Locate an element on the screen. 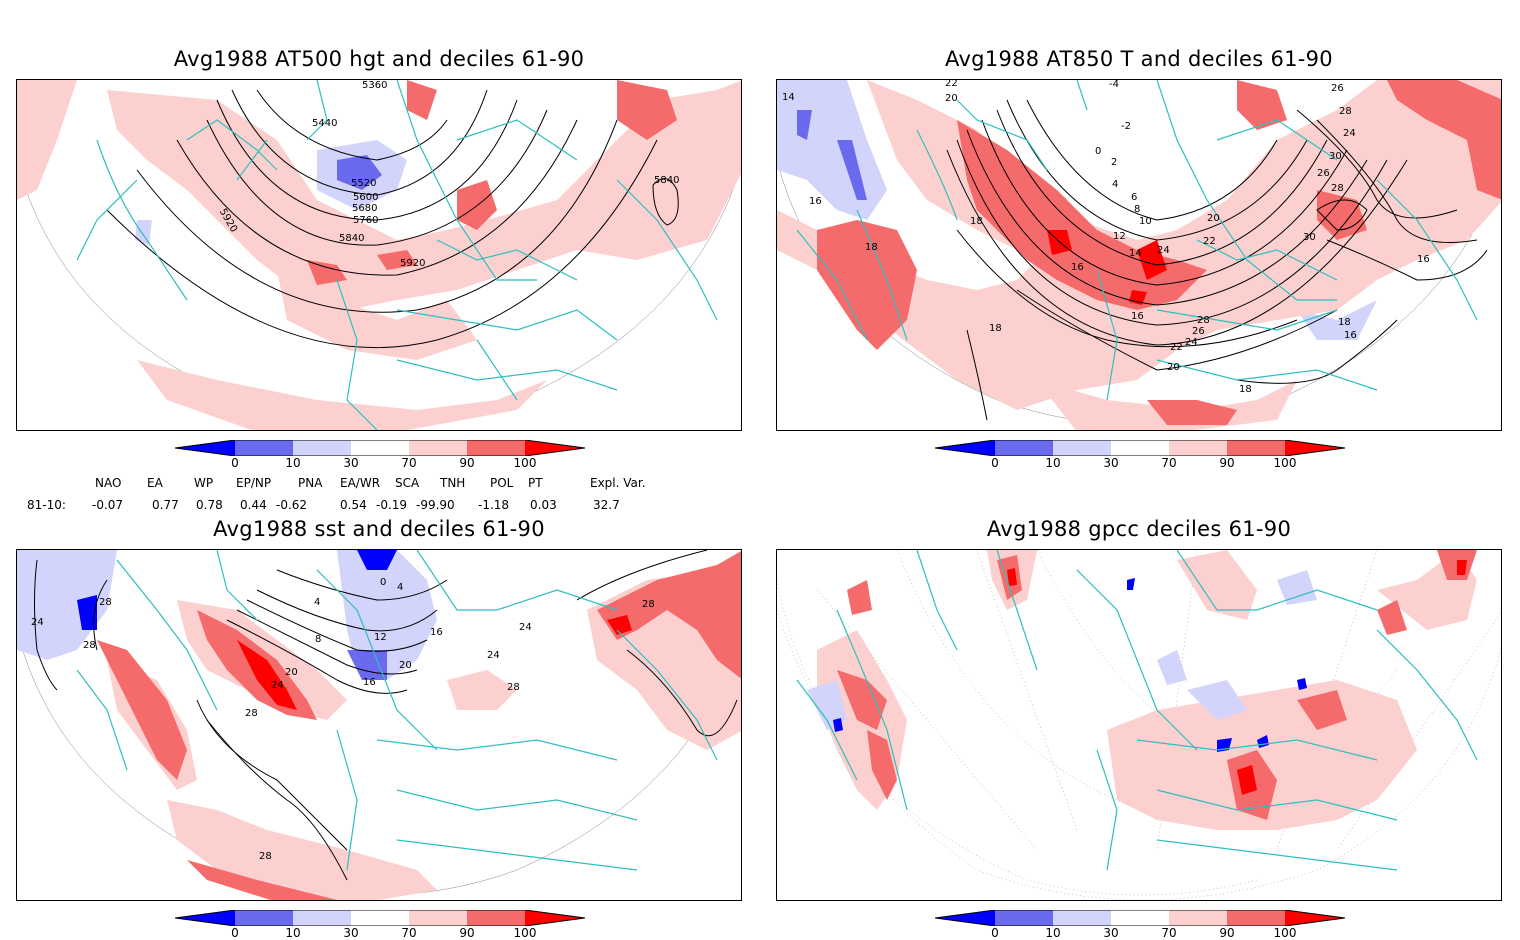  index-header-nao: NAO is located at coordinates (108, 483).